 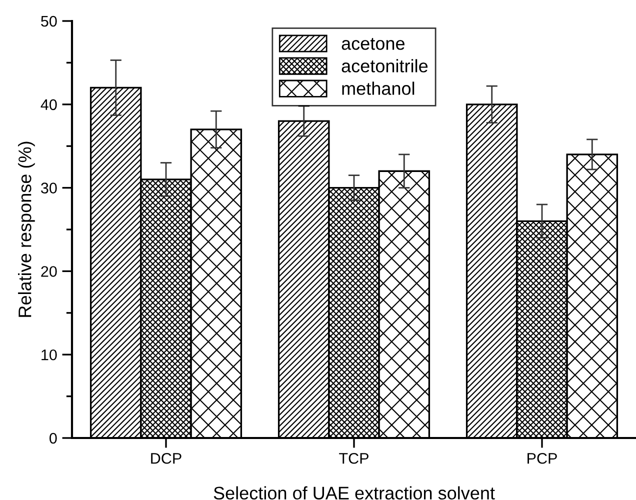 I want to click on y-tick-label: 20, so click(x=49, y=271).